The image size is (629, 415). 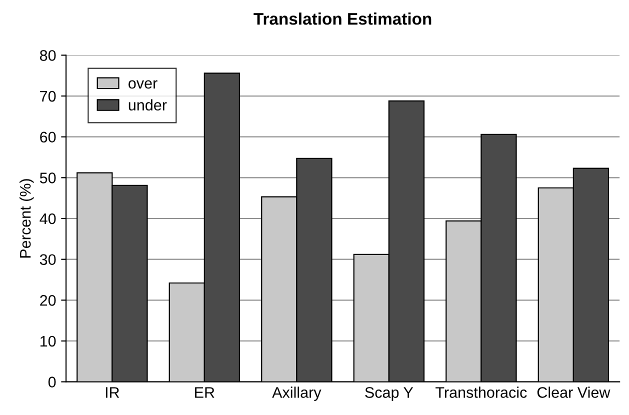 What do you see at coordinates (343, 18) in the screenshot?
I see `chart-title: Translation Estimation` at bounding box center [343, 18].